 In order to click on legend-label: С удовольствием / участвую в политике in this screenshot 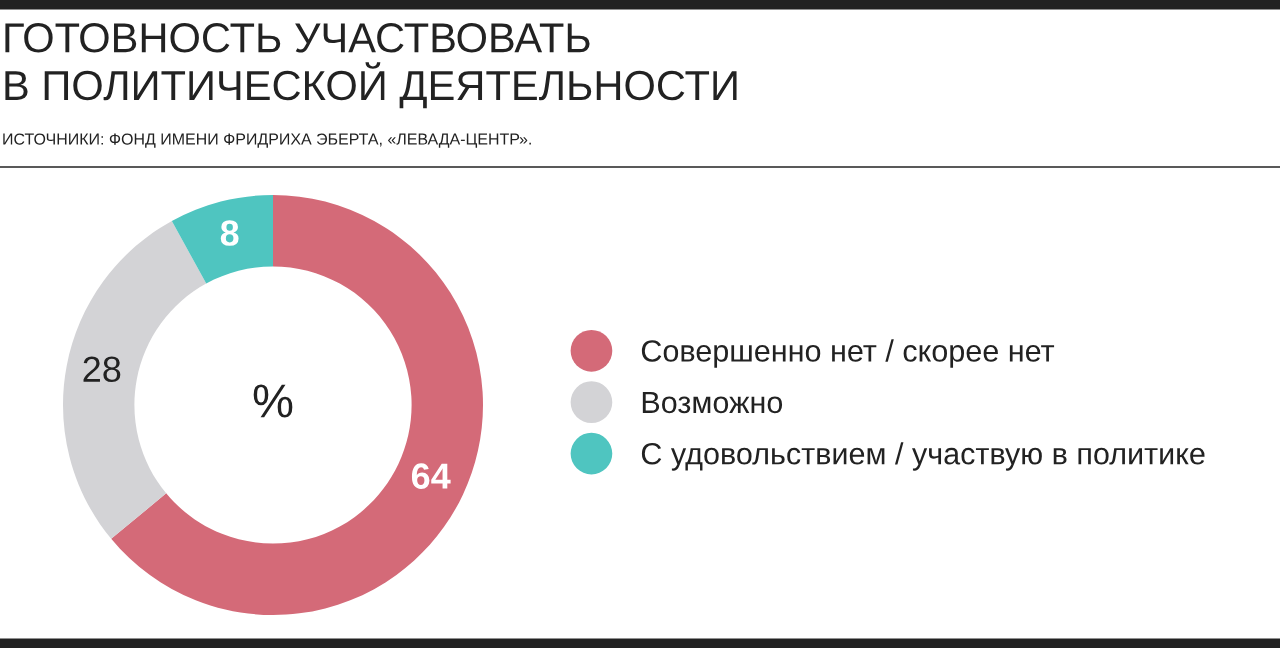, I will do `click(923, 456)`.